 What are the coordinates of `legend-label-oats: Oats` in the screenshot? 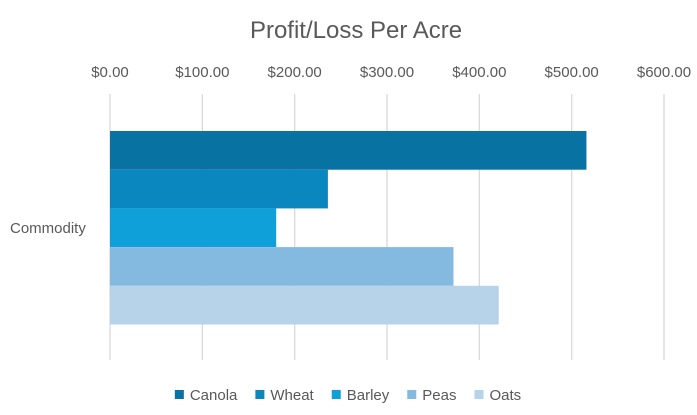 It's located at (505, 395).